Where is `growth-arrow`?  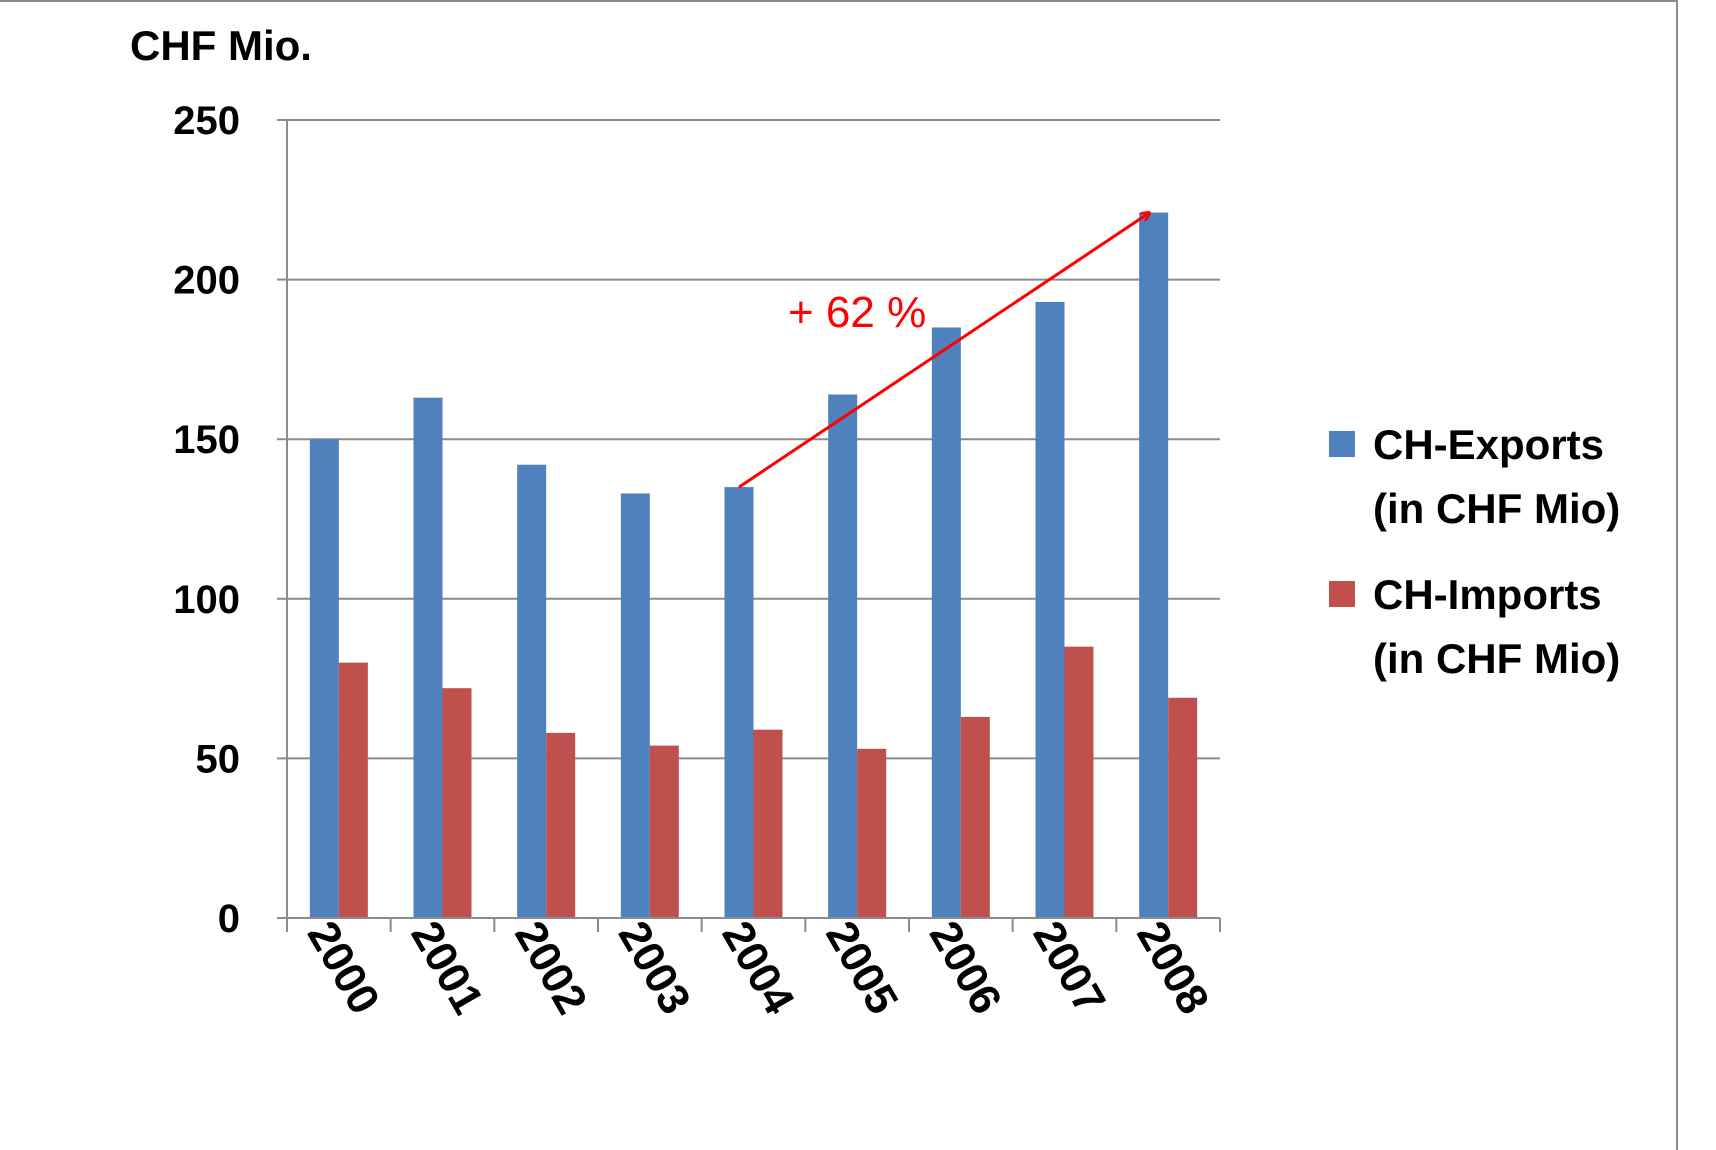 growth-arrow is located at coordinates (944, 351).